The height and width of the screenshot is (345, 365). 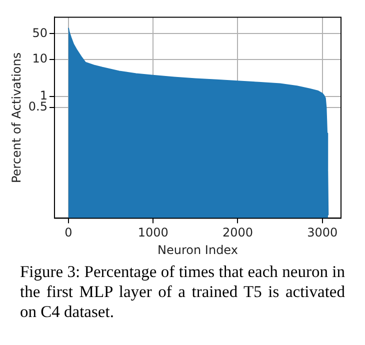 I want to click on x-tick-label: 0, so click(x=68, y=233).